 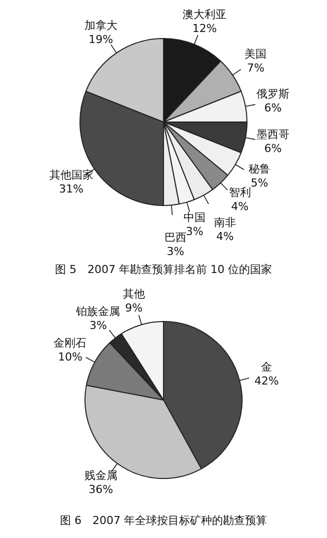 What do you see at coordinates (175, 237) in the screenshot?
I see `slice-label: 巴西` at bounding box center [175, 237].